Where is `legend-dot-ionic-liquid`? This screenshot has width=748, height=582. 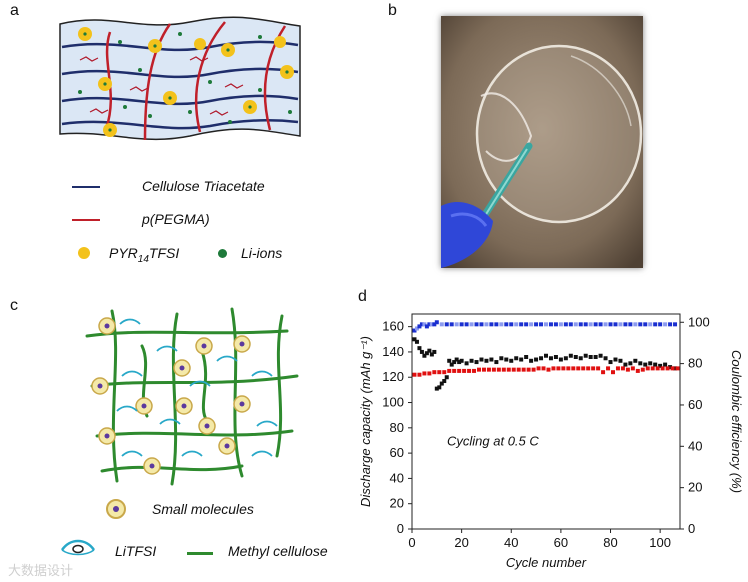 legend-dot-ionic-liquid is located at coordinates (84, 253).